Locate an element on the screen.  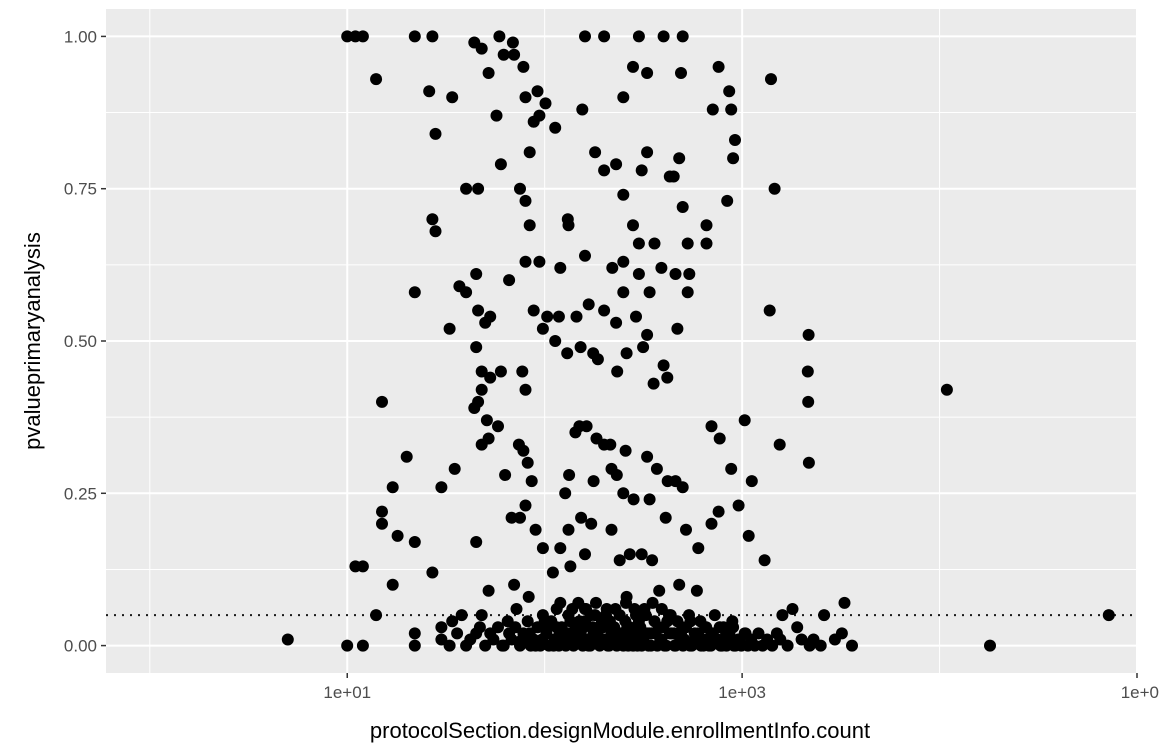
x-tick-label: 1e+03 is located at coordinates (742, 692).